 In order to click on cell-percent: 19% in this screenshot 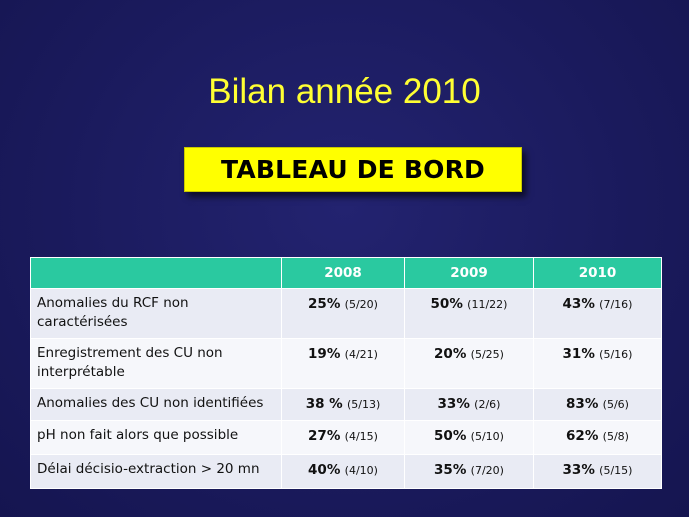, I will do `click(324, 354)`.